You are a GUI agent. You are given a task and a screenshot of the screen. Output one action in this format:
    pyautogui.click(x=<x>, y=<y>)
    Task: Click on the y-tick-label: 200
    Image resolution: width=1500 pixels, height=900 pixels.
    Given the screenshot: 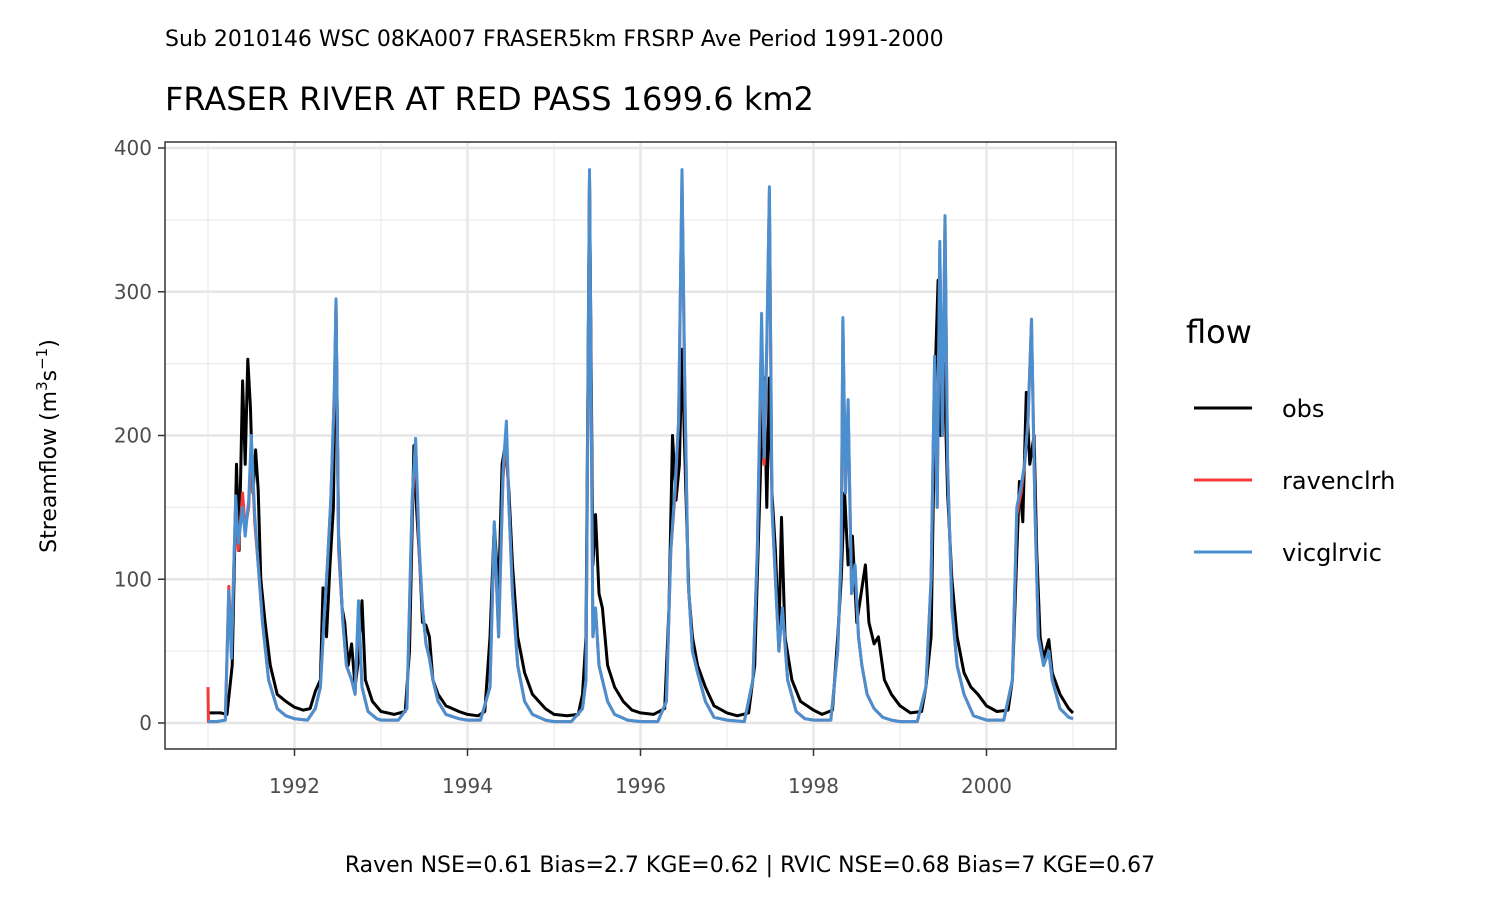 What is the action you would take?
    pyautogui.click(x=133, y=436)
    